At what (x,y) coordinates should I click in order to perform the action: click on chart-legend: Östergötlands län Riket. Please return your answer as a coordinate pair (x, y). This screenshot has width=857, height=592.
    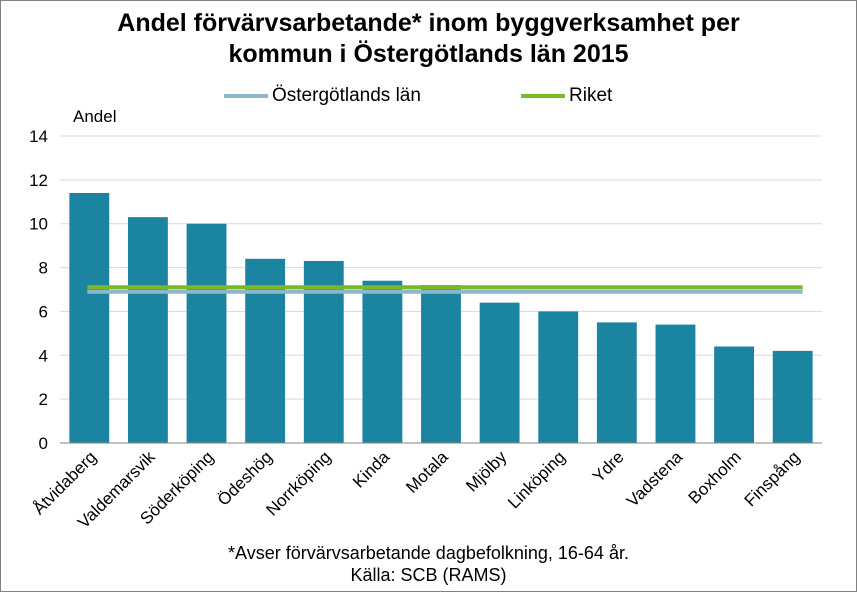
    Looking at the image, I should click on (428, 96).